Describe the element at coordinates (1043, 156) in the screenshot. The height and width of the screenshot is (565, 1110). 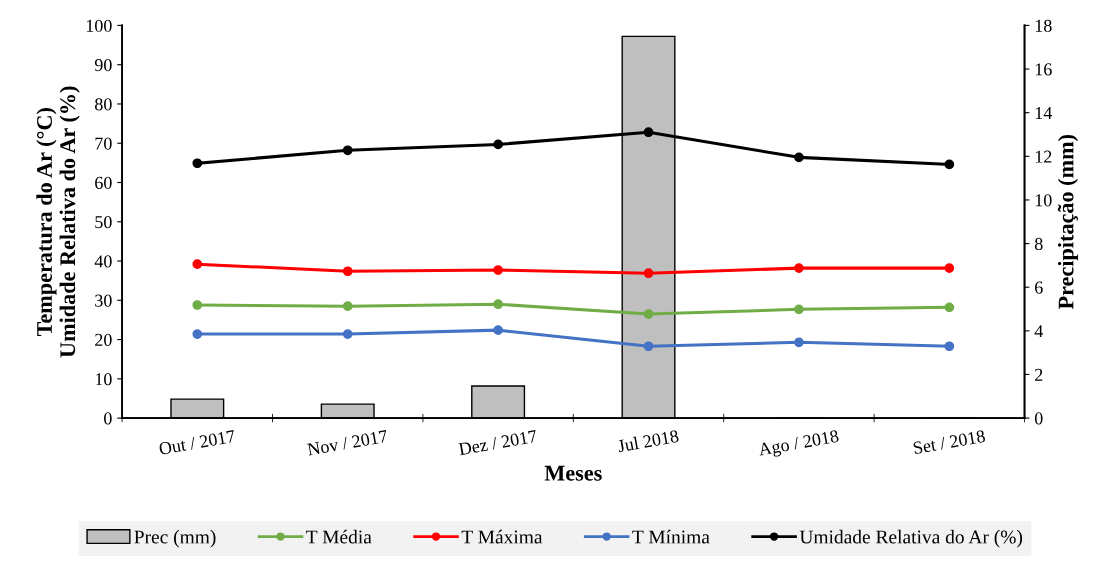
I see `y2-tick-label: 12` at that location.